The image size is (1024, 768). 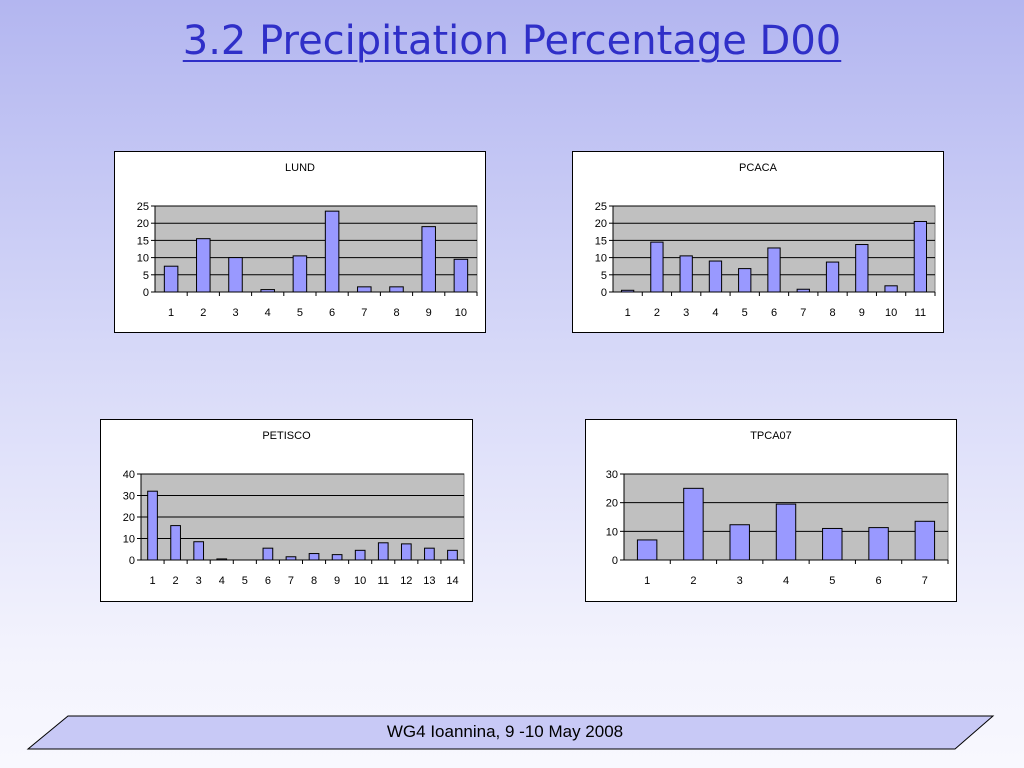 I want to click on footer-banner, so click(x=510, y=732).